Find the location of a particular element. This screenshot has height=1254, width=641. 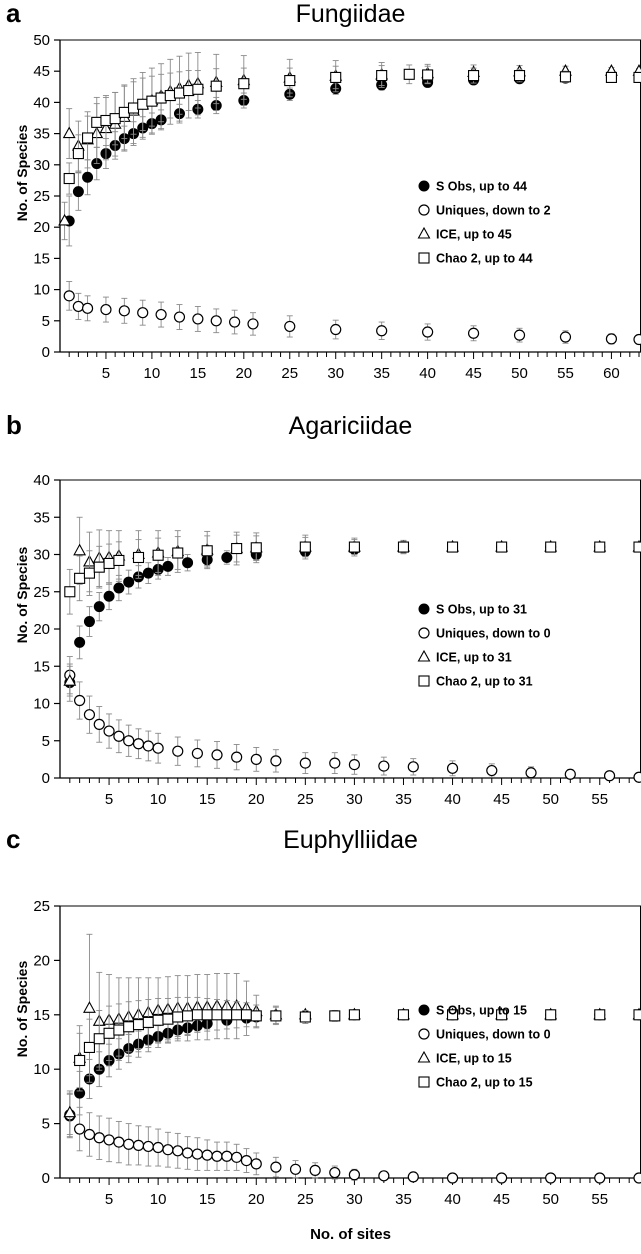

chart-title-a: Fungiidae is located at coordinates (350, 14).